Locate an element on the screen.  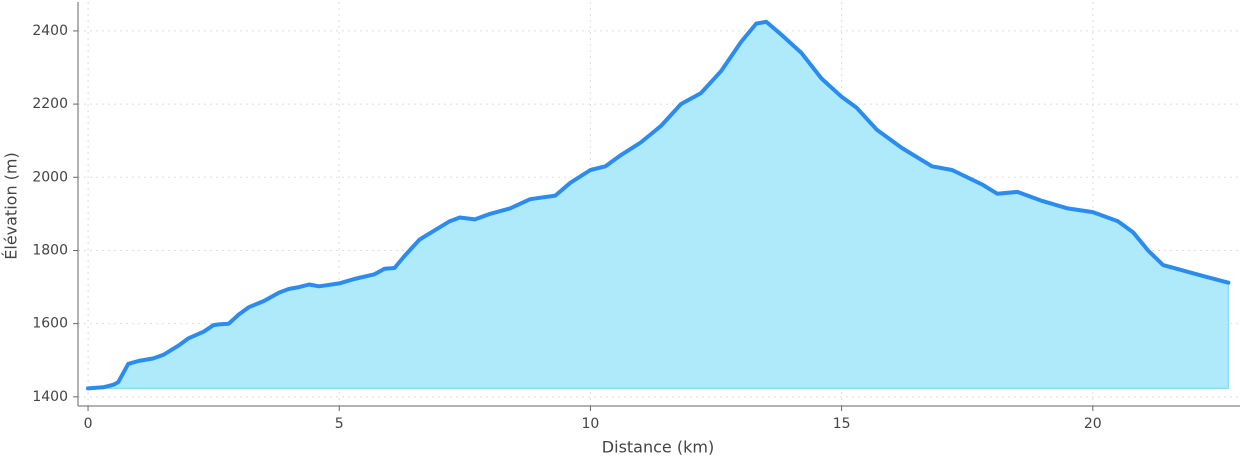
x-tick-label: 20 is located at coordinates (1093, 424).